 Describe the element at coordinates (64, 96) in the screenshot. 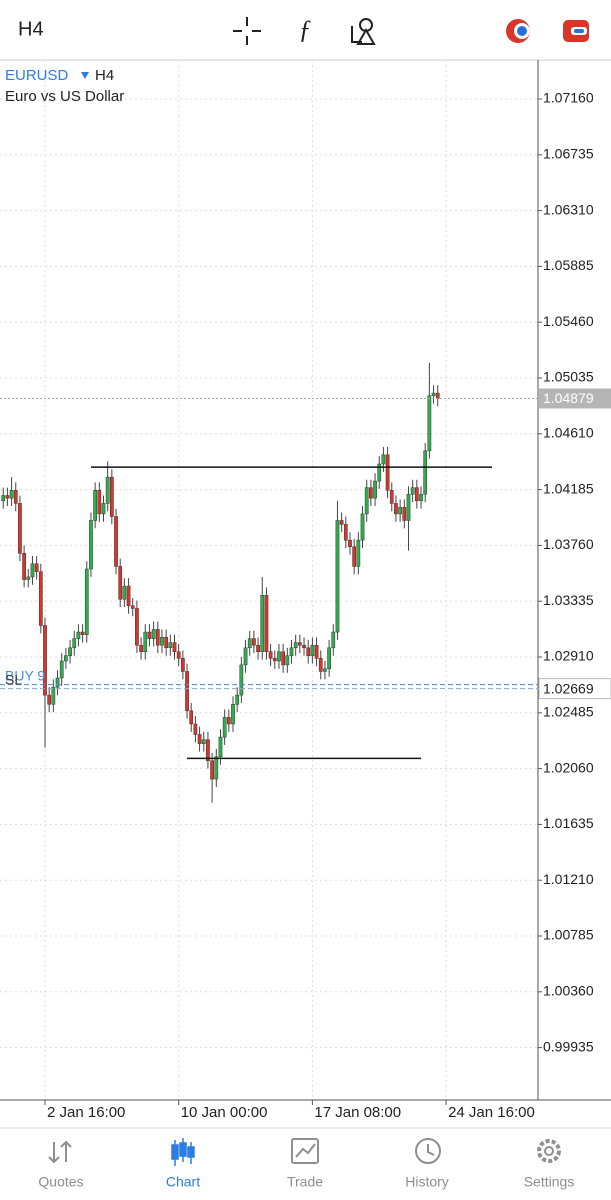

I see `symbol-description: Euro vs US Dollar` at that location.